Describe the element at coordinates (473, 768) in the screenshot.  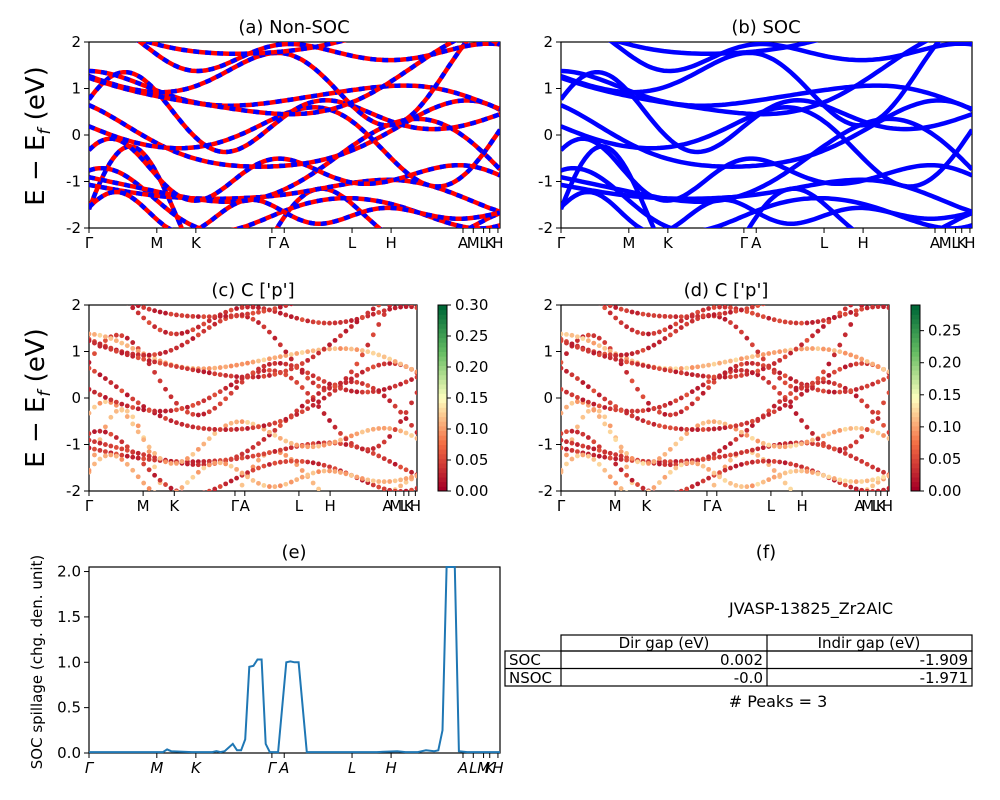
I see `x-tick-label: L` at that location.